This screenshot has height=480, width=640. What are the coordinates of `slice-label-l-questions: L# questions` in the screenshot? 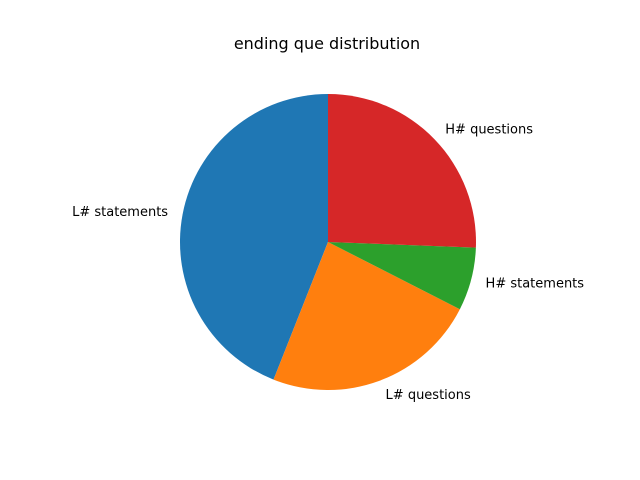 It's located at (428, 395).